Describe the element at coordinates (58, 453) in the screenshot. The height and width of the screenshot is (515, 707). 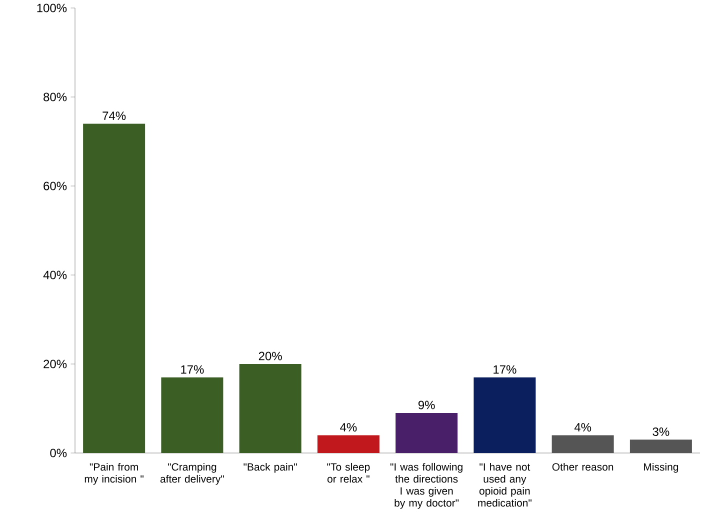
I see `y-tick-label: 0%` at that location.